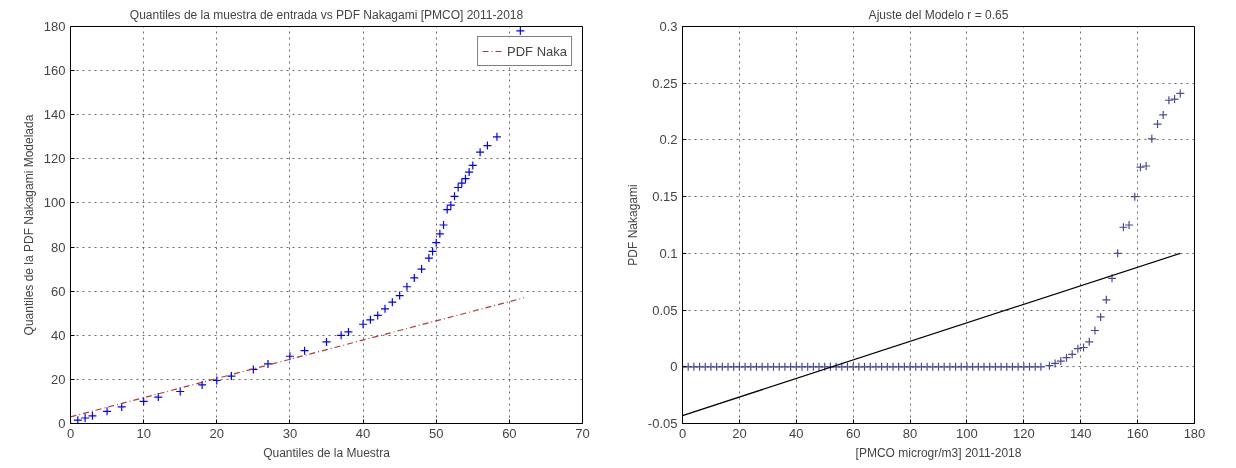 Image resolution: width=1236 pixels, height=468 pixels. I want to click on y-tick-label: 20, so click(58, 379).